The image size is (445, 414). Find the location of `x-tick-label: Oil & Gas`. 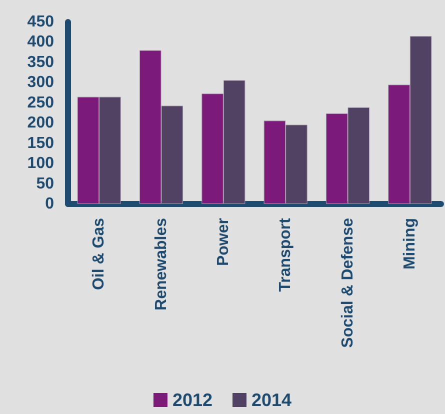

x-tick-label: Oil & Gas is located at coordinates (99, 254).